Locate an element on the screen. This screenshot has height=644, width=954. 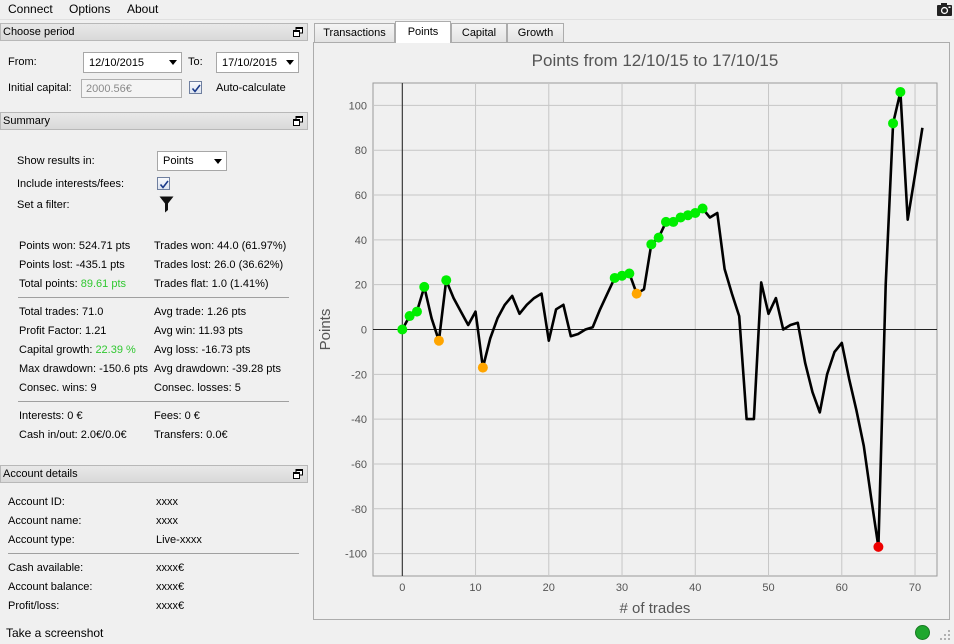
menu-connect: Connect is located at coordinates (30, 9).